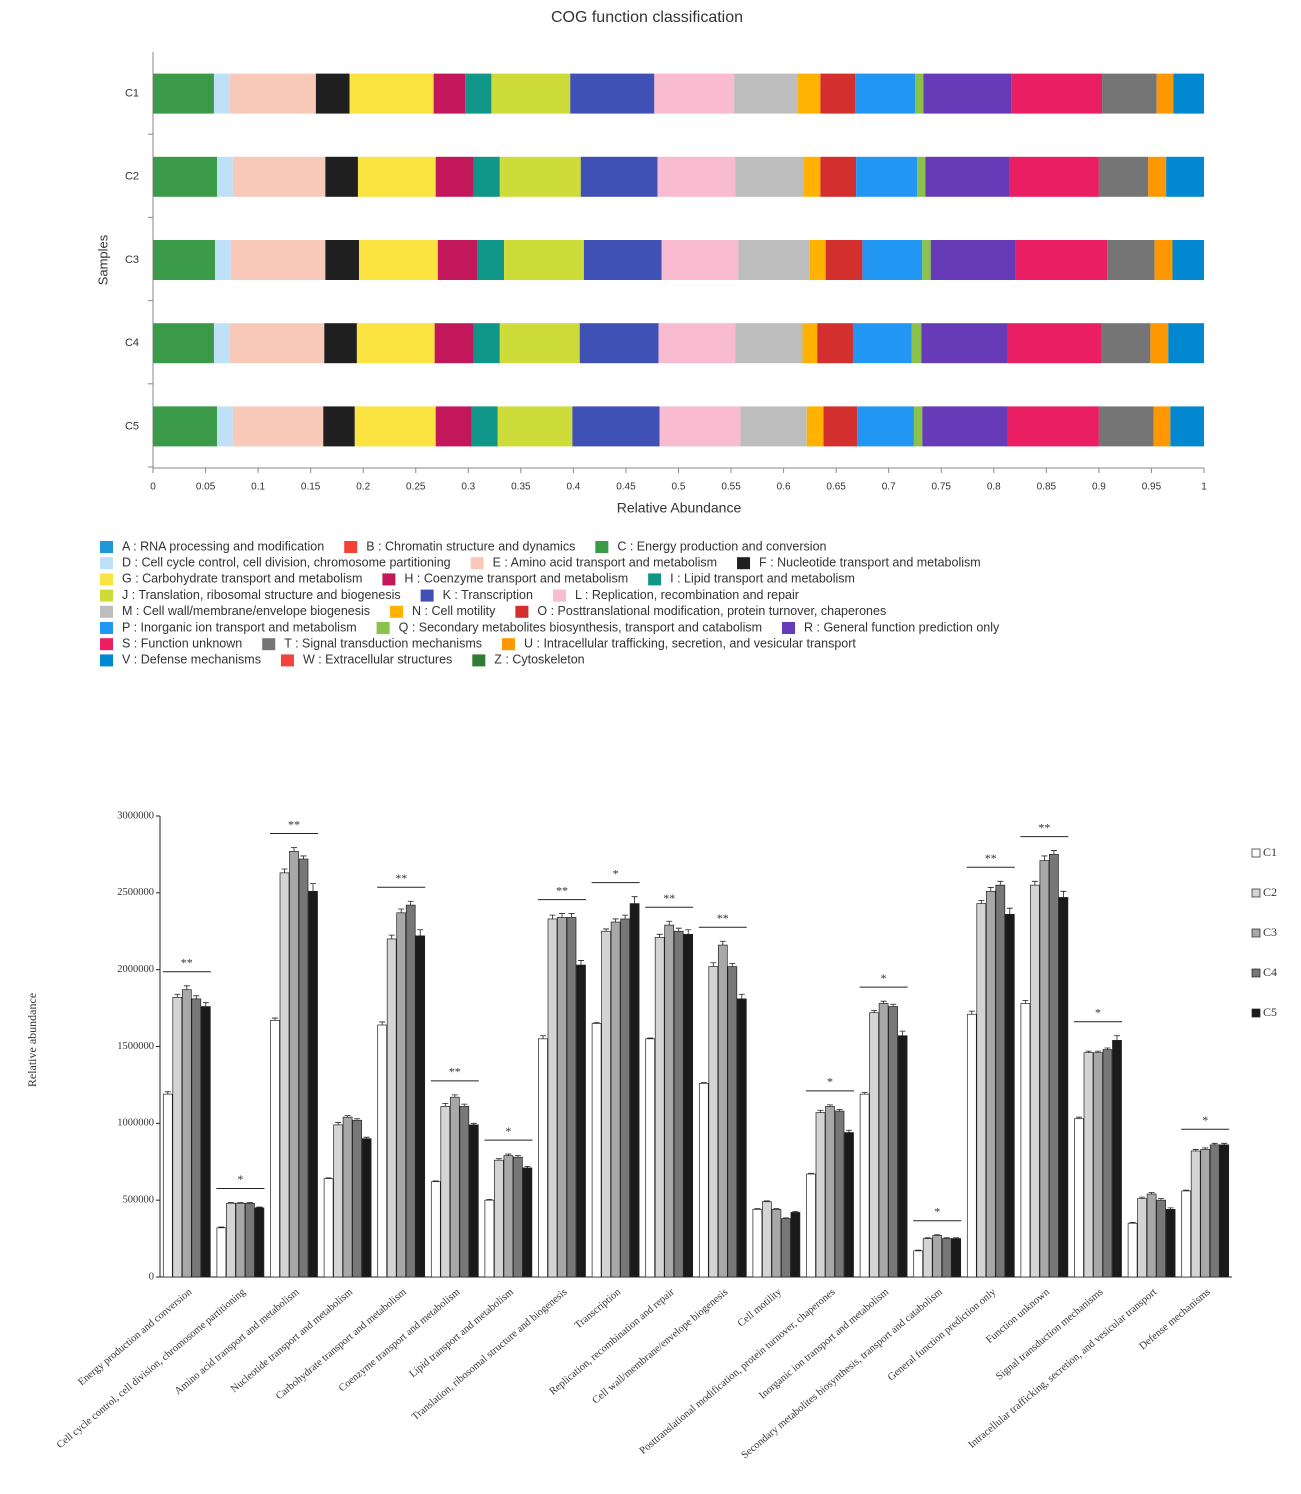 This screenshot has width=1301, height=1494. What do you see at coordinates (135, 892) in the screenshot?
I see `y-tick-label: 2500000` at bounding box center [135, 892].